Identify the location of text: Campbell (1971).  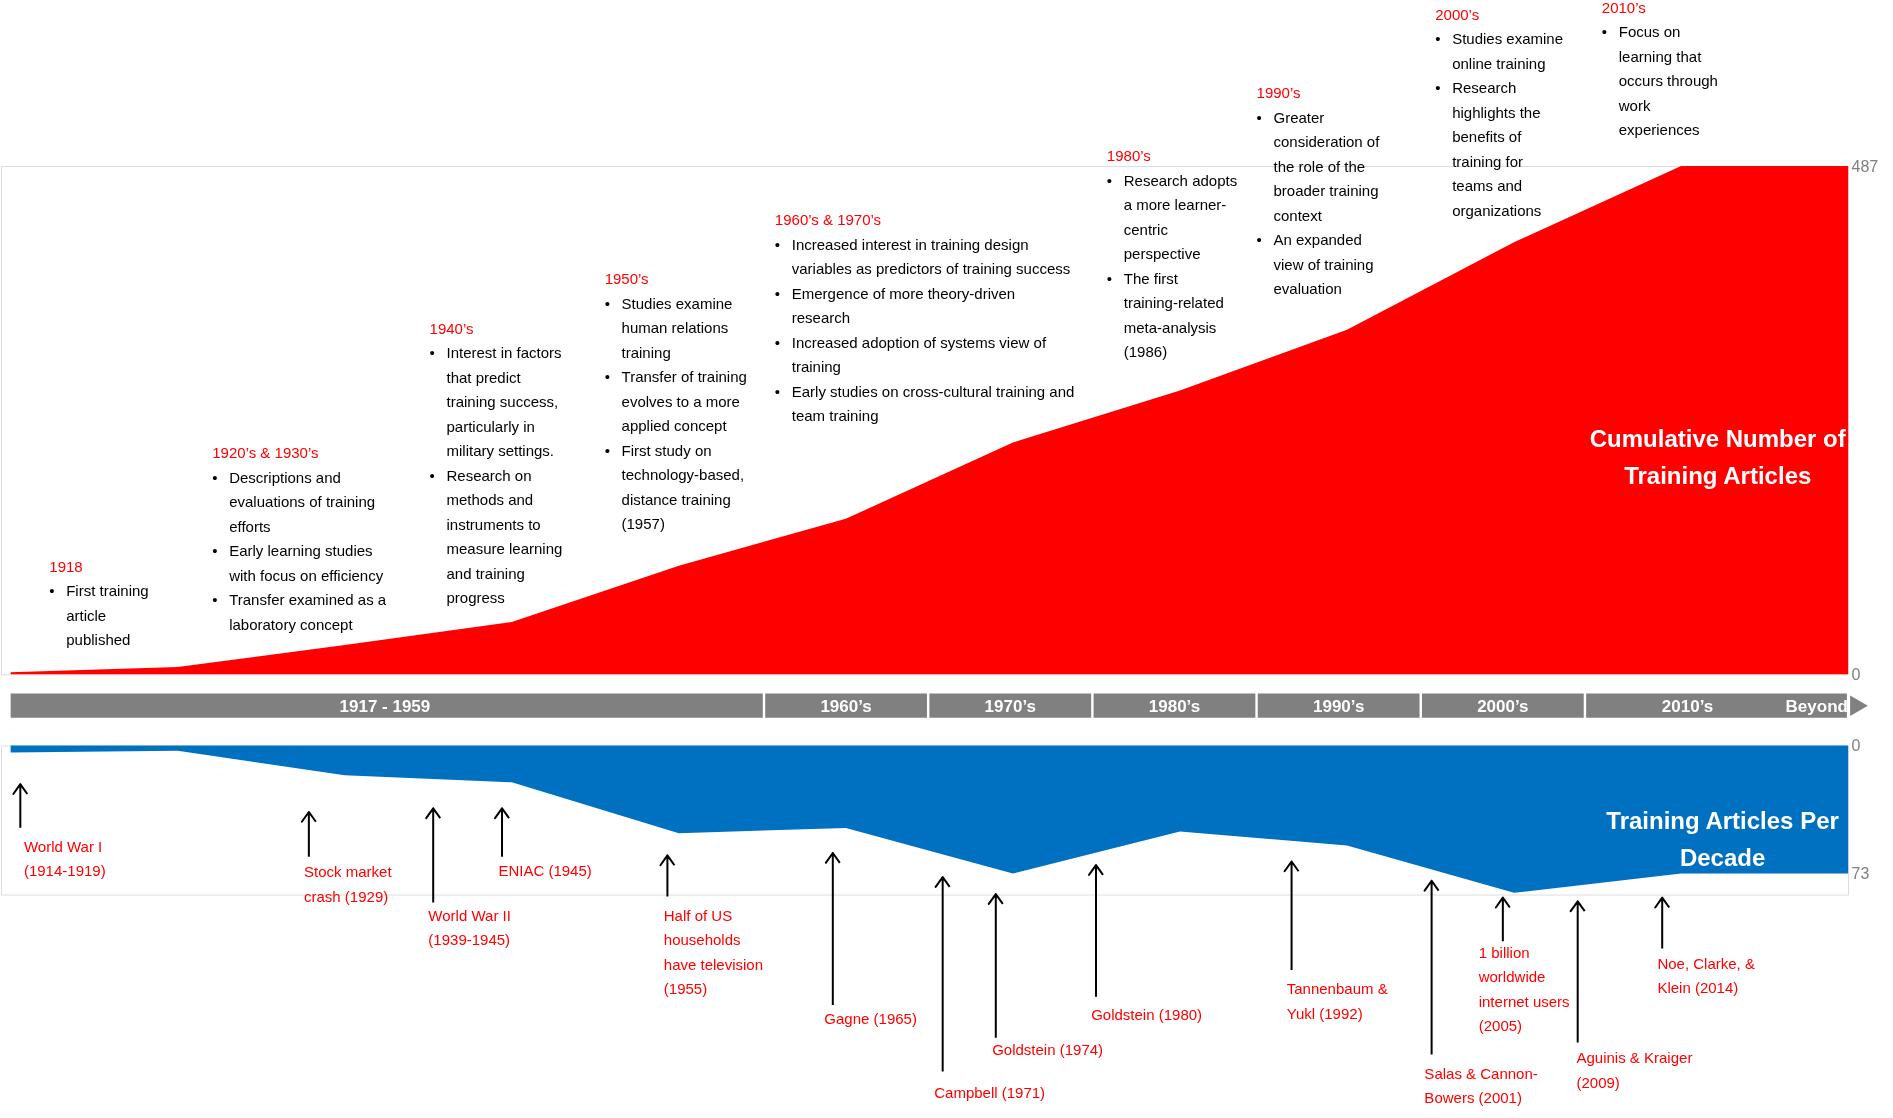
(990, 1093).